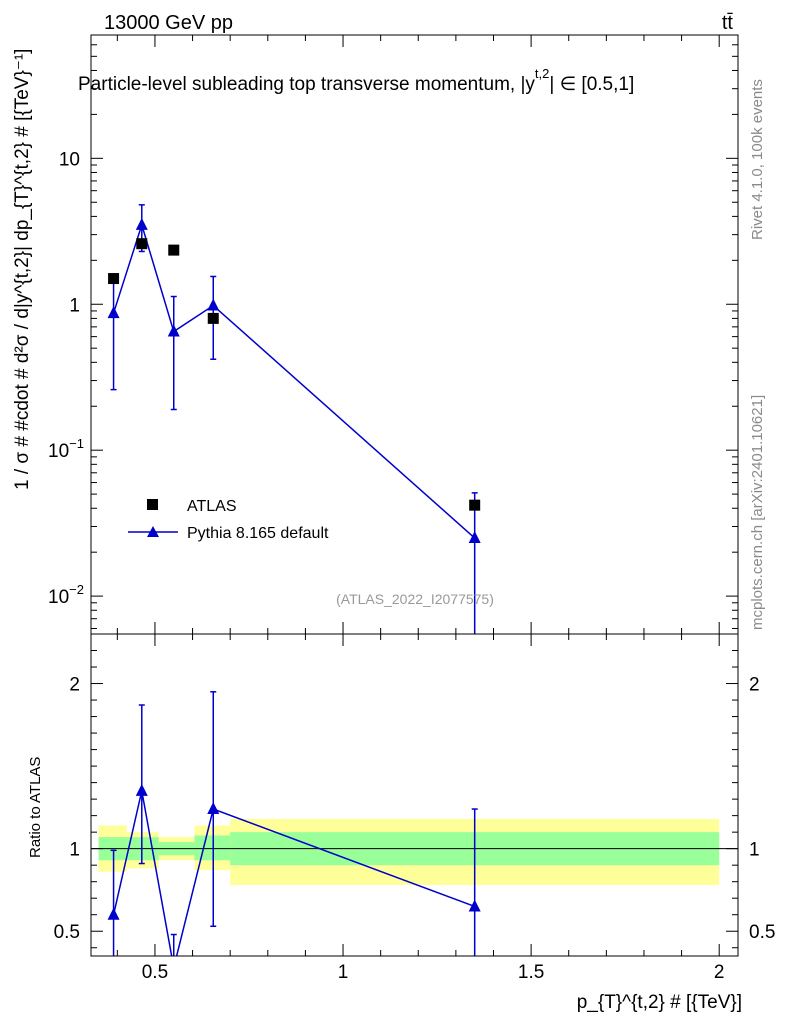 Image resolution: width=786 pixels, height=1024 pixels. Describe the element at coordinates (531, 972) in the screenshot. I see `x-tick-label: 1.5` at that location.